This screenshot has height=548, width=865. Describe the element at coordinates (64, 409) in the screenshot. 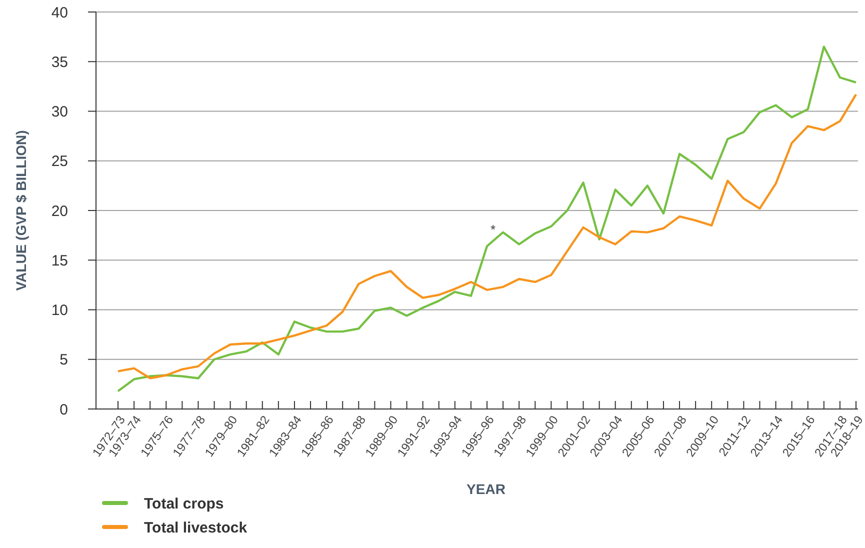

I see `y-tick-label: 0` at that location.